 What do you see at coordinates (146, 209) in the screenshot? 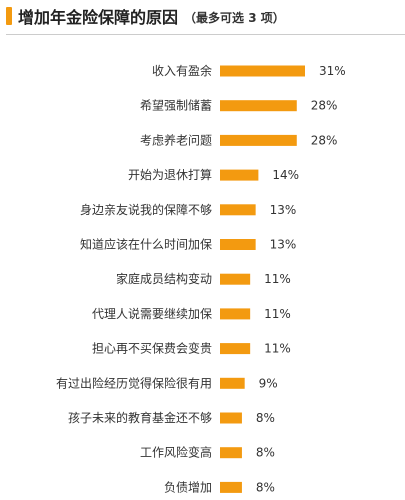
I see `category-label: 身边亲友说我的保障不够` at bounding box center [146, 209].